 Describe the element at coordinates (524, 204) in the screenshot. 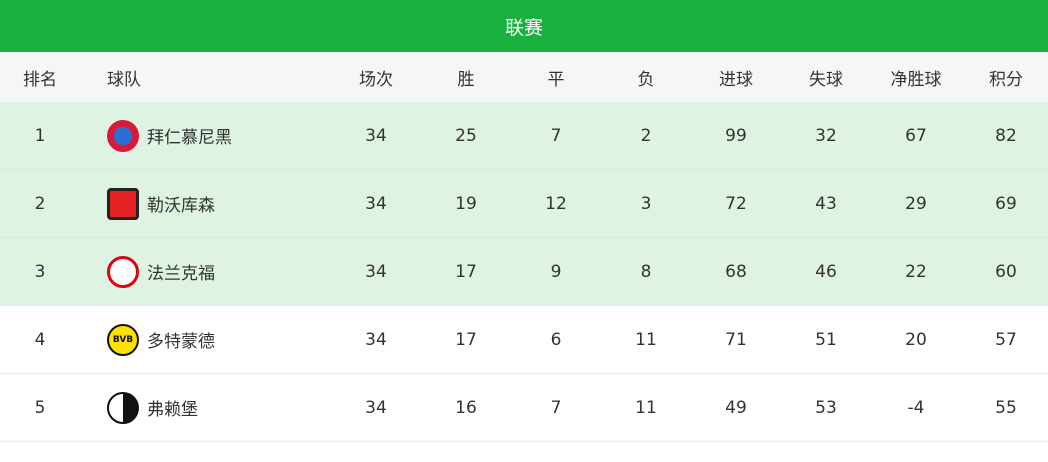

I see `table-row: 2 勒沃库森 34 19 12 3 72 43 29 69` at that location.